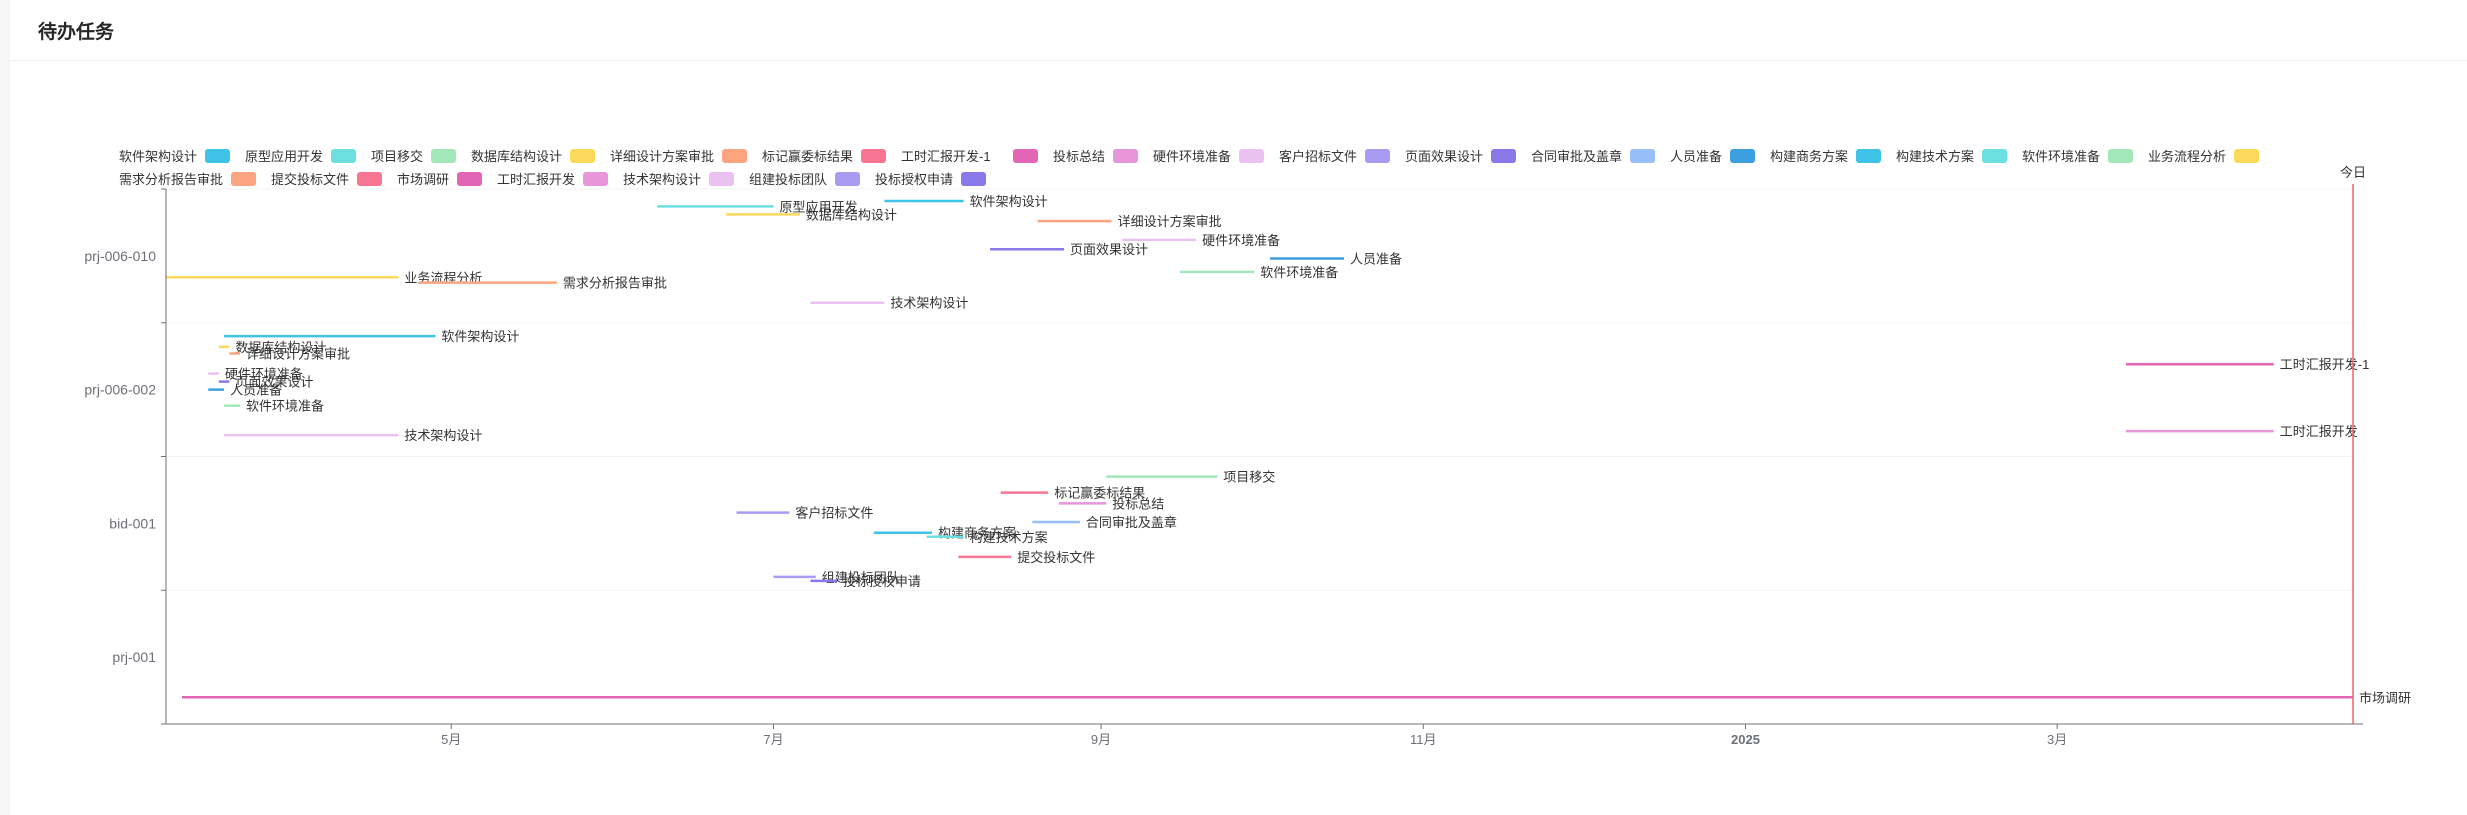 This screenshot has width=2467, height=815. What do you see at coordinates (1072, 493) in the screenshot?
I see `task-bar: 标记赢委标结果` at bounding box center [1072, 493].